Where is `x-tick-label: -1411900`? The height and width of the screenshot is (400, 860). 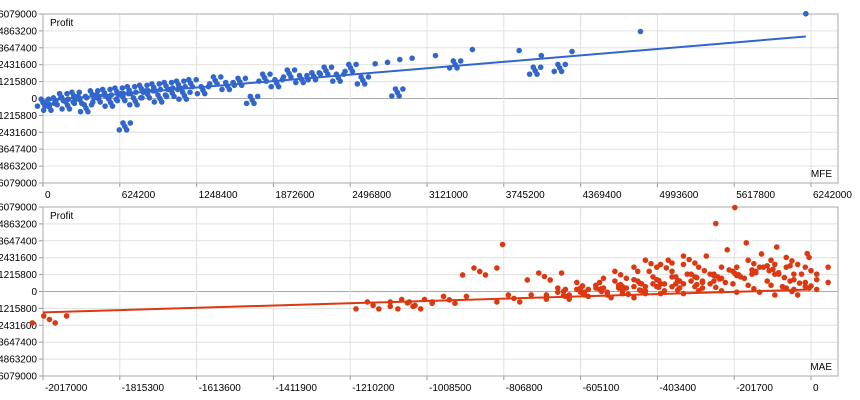
x-tick-label: -1411900 is located at coordinates (296, 388).